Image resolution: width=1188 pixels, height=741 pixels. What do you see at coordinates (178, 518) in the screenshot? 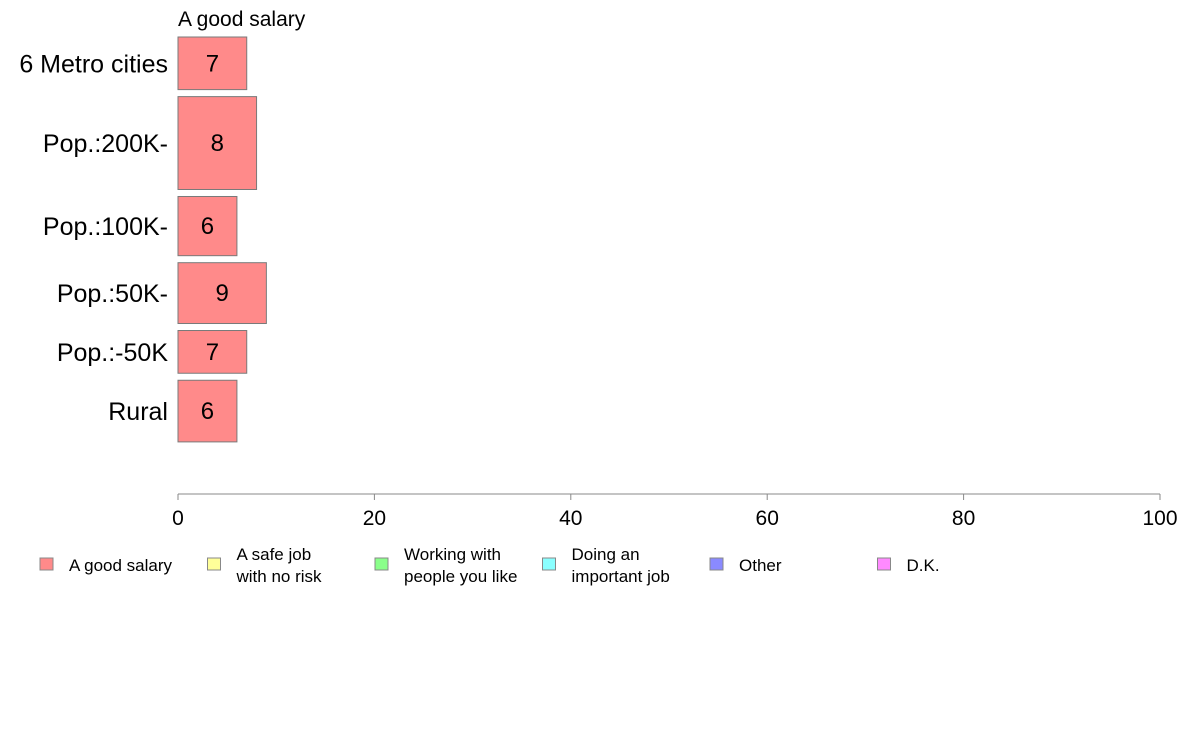
I see `x-tick-label: 0` at bounding box center [178, 518].